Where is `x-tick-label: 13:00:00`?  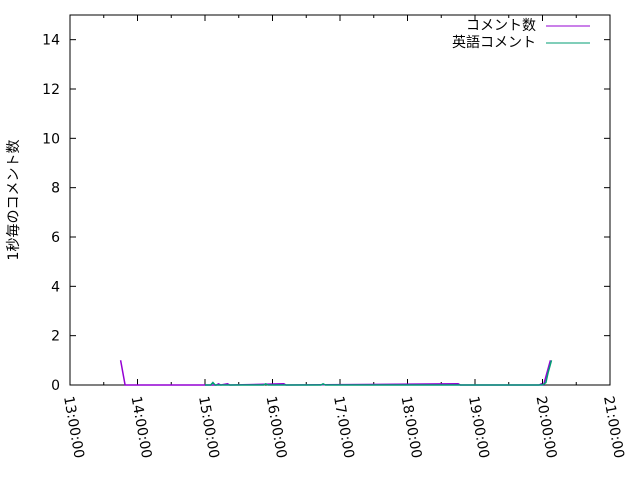
x-tick-label: 13:00:00 is located at coordinates (73, 427).